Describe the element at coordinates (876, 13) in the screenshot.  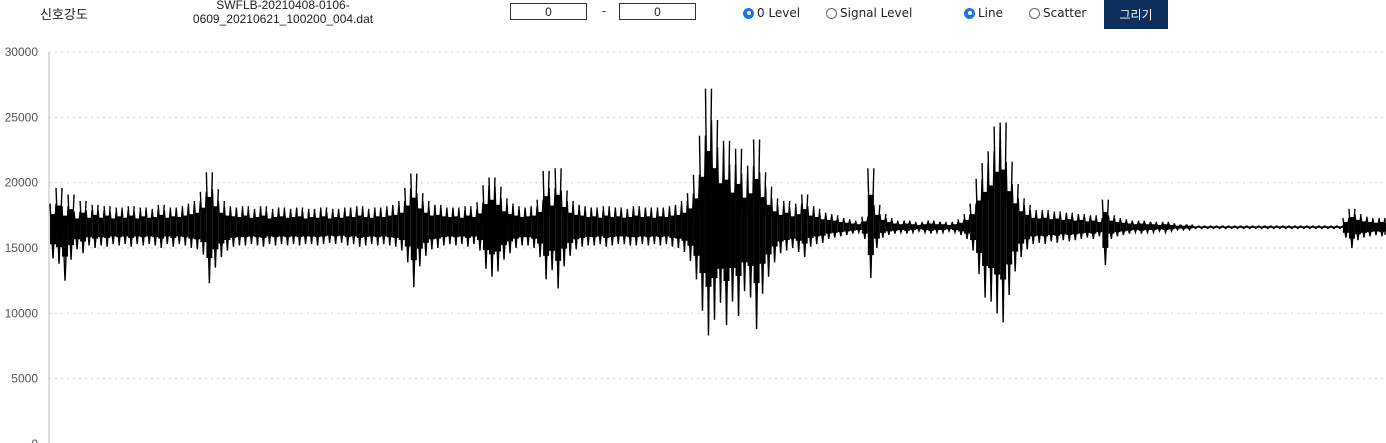
I see `signal-level-label: Signal Level` at that location.